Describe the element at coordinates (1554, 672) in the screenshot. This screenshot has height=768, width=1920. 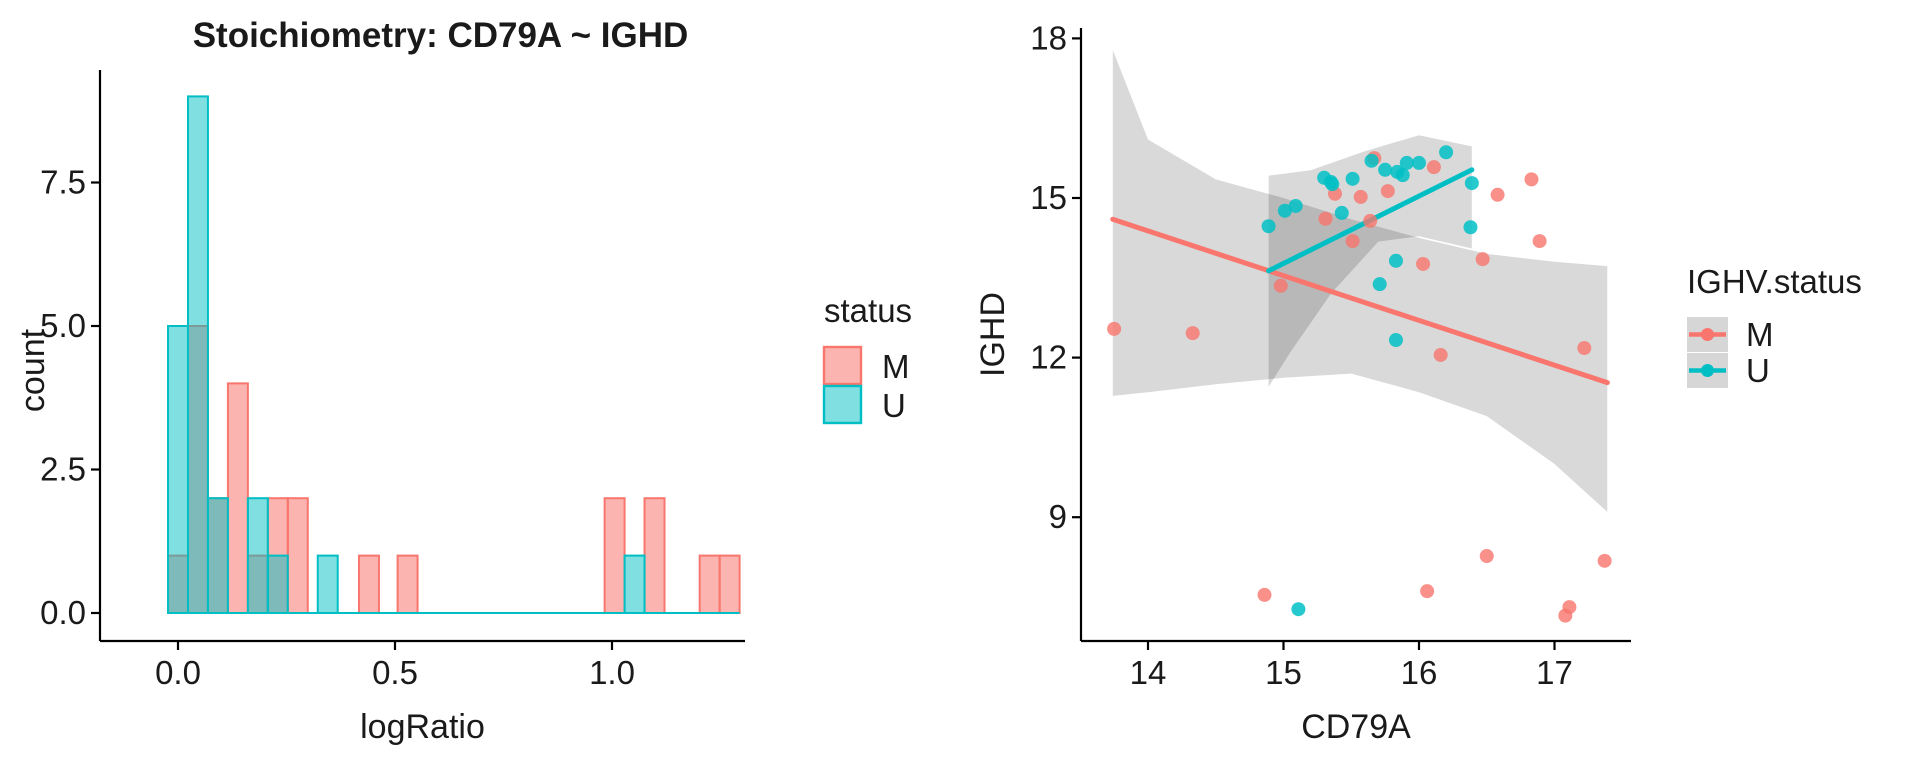
I see `x-tick-label: 17` at that location.